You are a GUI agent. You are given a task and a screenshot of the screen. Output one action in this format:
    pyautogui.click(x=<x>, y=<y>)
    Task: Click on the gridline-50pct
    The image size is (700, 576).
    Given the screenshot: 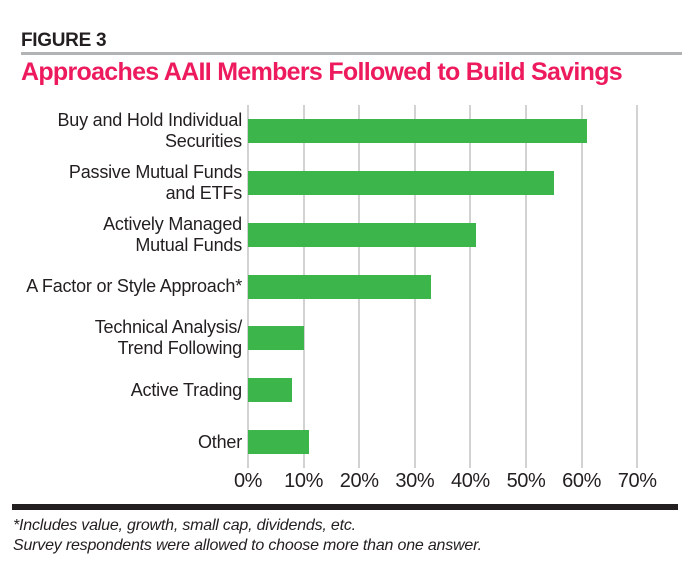 What is the action you would take?
    pyautogui.click(x=525, y=286)
    